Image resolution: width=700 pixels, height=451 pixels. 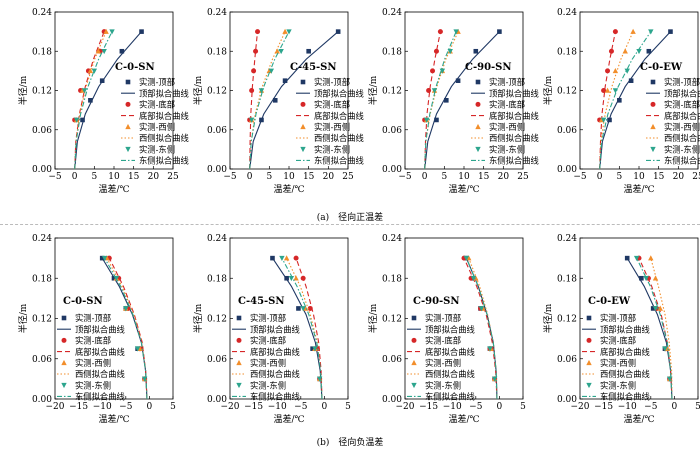 What do you see at coordinates (625, 397) in the screenshot?
I see `legend-label: 东侧拟合曲线` at bounding box center [625, 397].